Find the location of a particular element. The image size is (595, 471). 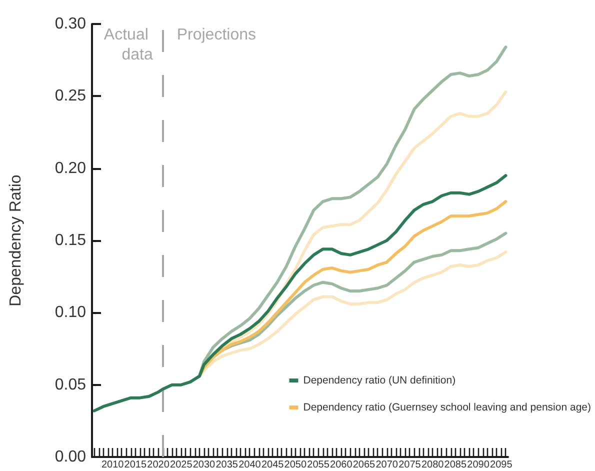

y-tick-label: 0.20 is located at coordinates (70, 168).